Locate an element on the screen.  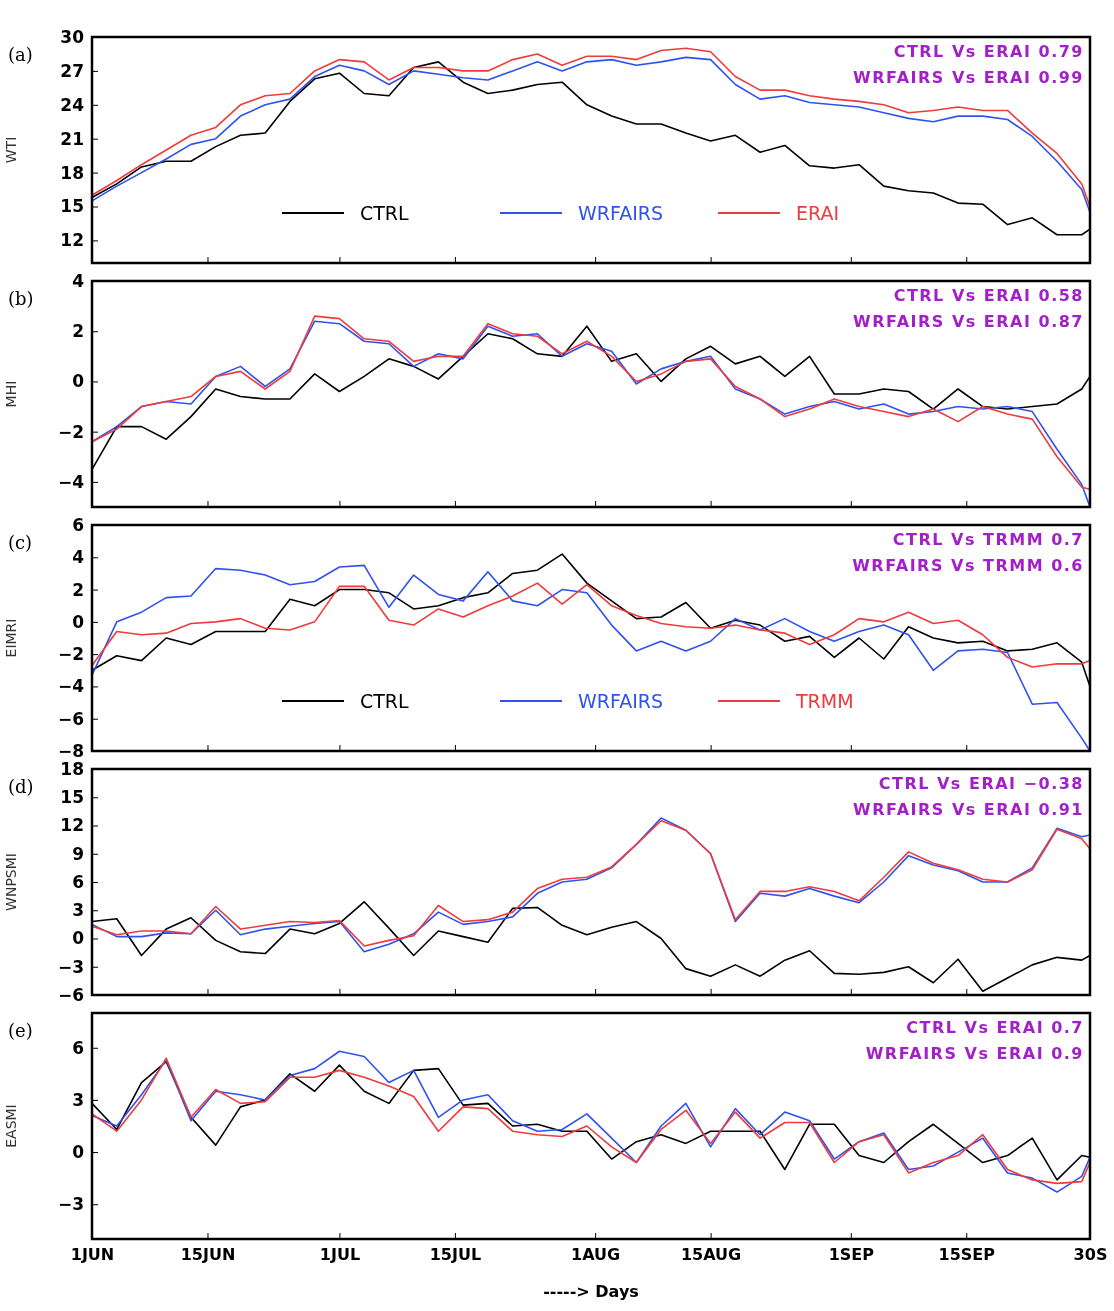
x-axis-title: -----> Days is located at coordinates (591, 1291).